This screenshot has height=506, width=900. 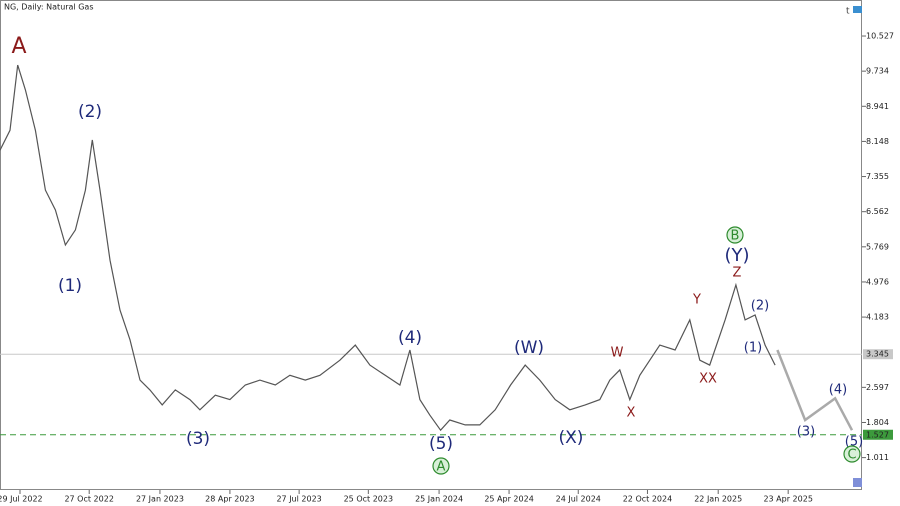 I want to click on x-tick-label: 24 Jul 2024, so click(x=578, y=499).